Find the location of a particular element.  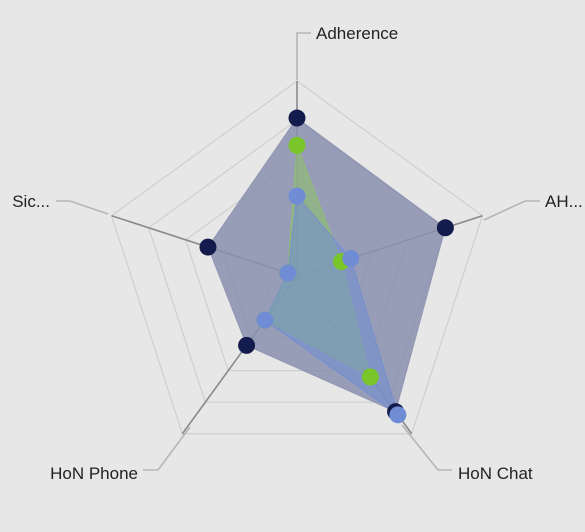

axis-label: HoN Phone is located at coordinates (94, 473).